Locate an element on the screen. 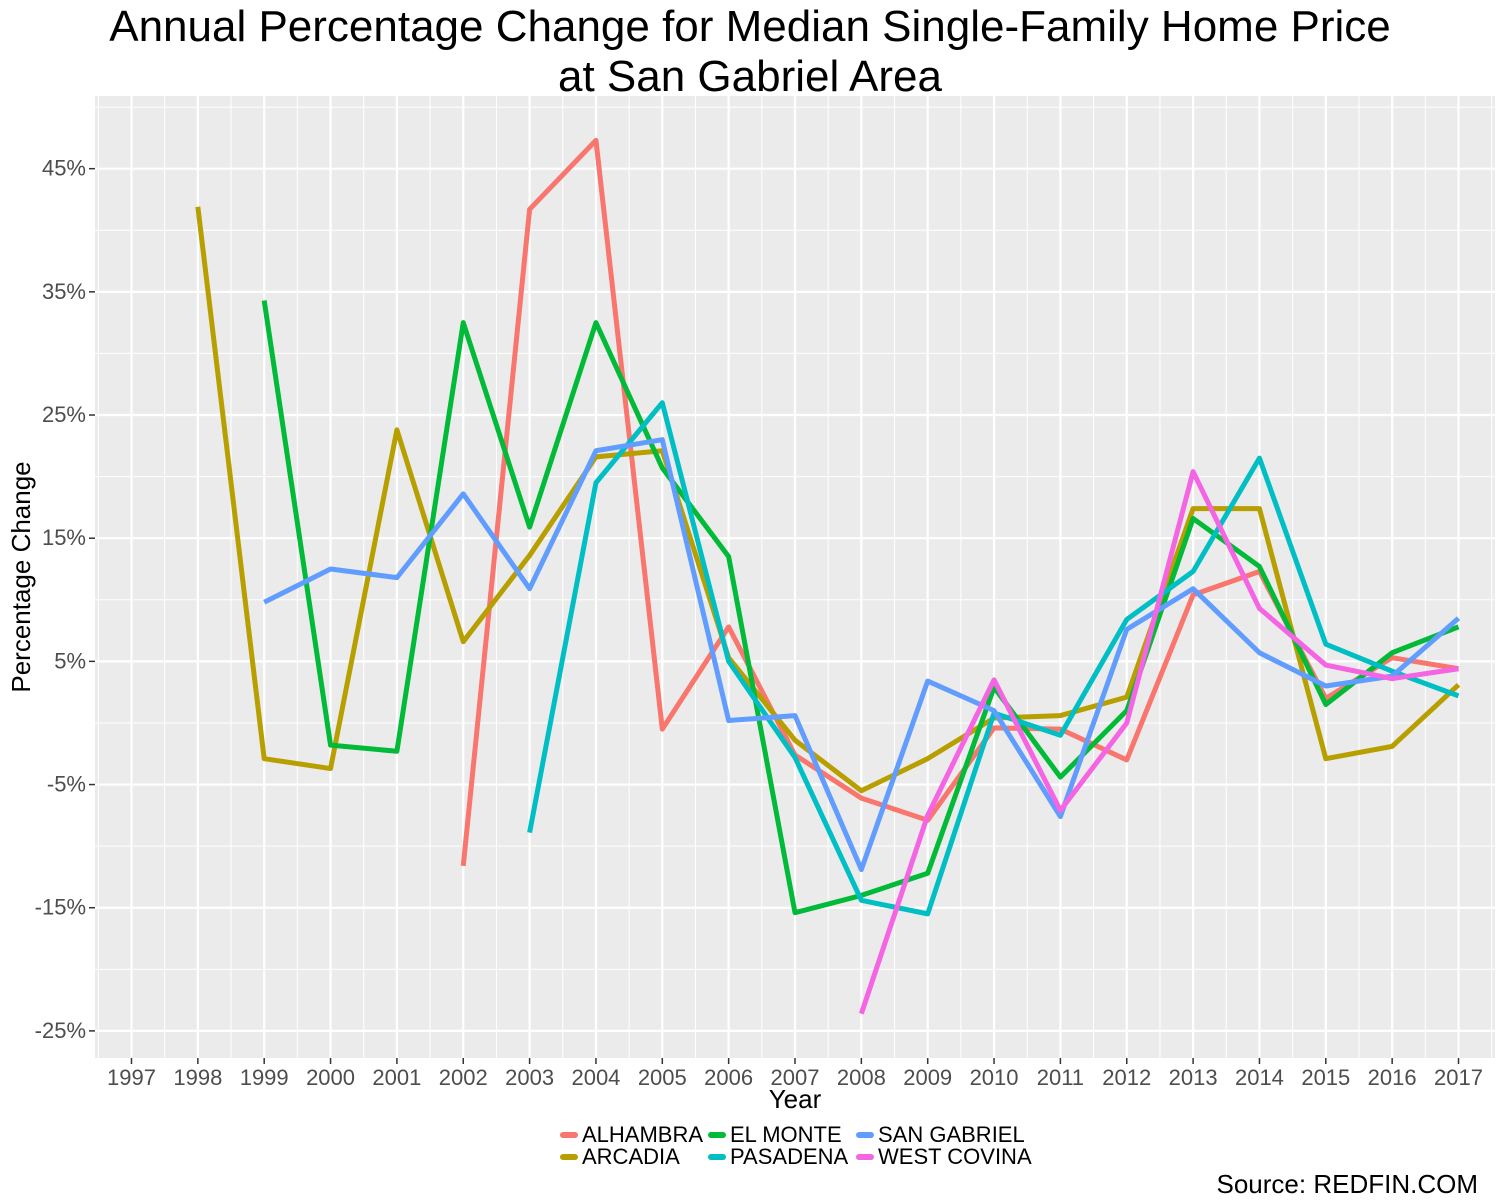 The width and height of the screenshot is (1500, 1200). y-tick-label: 5% is located at coordinates (70, 660).